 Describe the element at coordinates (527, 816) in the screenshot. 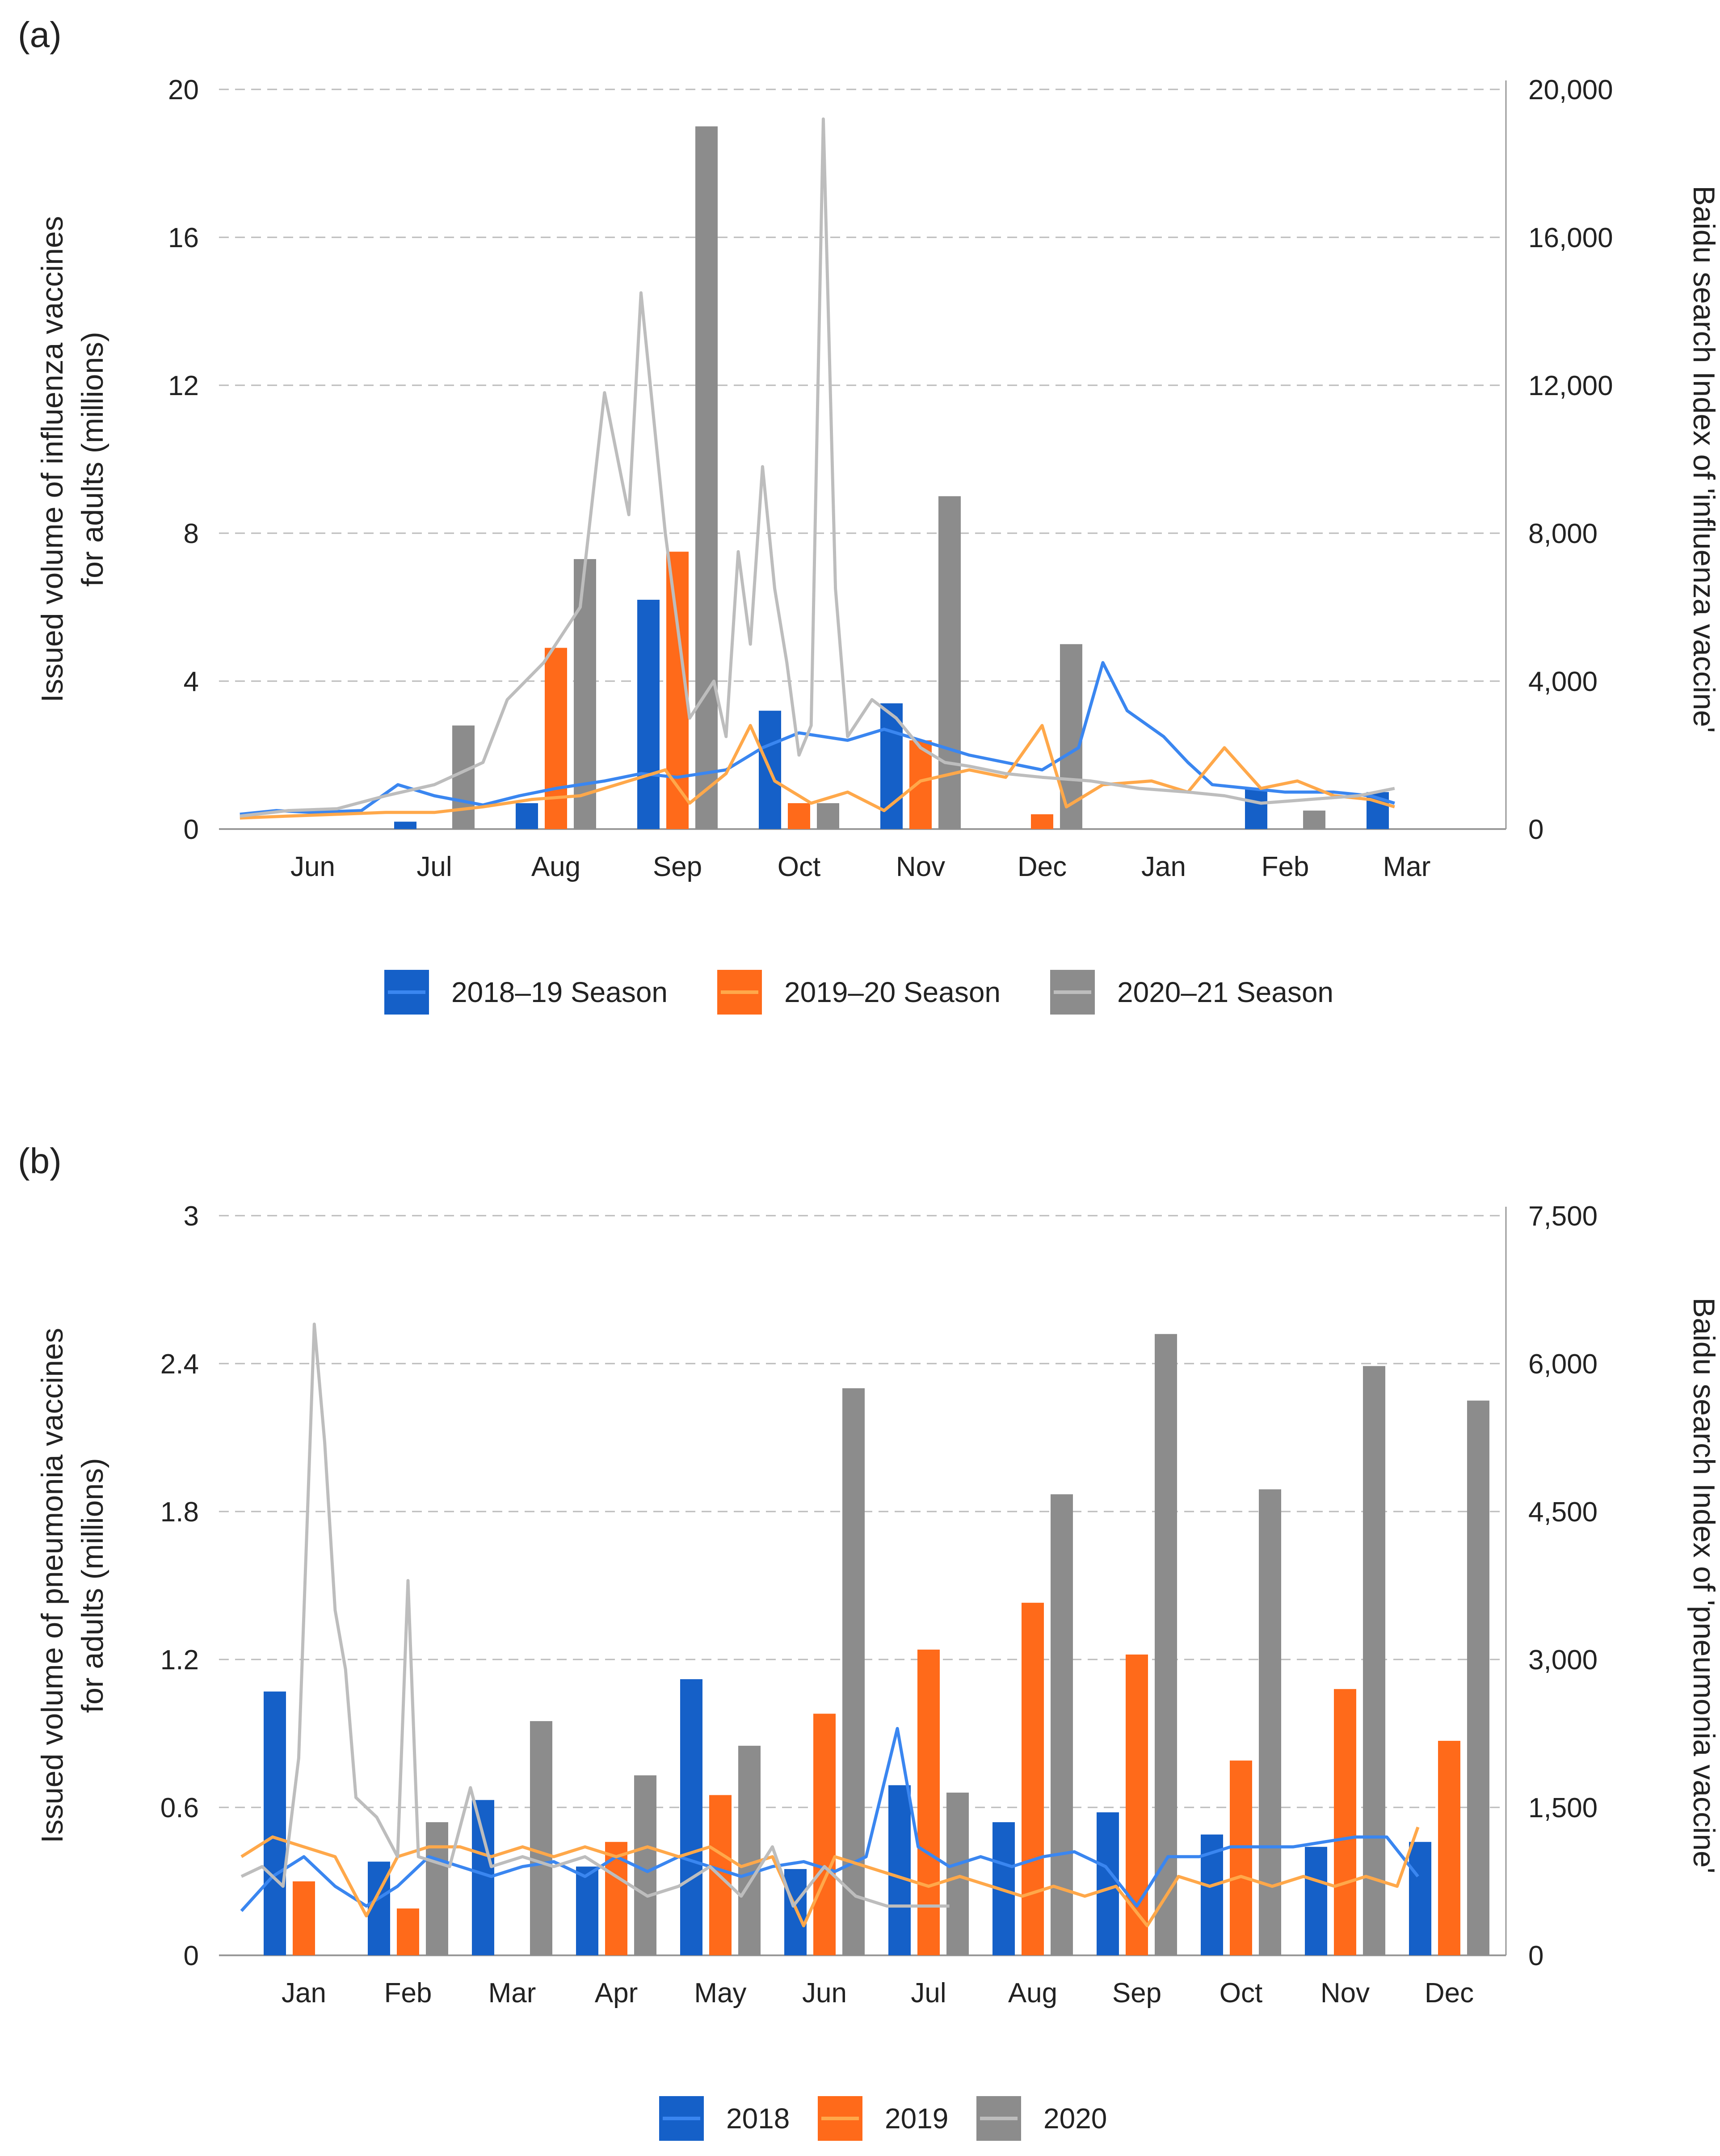

I see `bar-2018–19 Season-Aug` at that location.